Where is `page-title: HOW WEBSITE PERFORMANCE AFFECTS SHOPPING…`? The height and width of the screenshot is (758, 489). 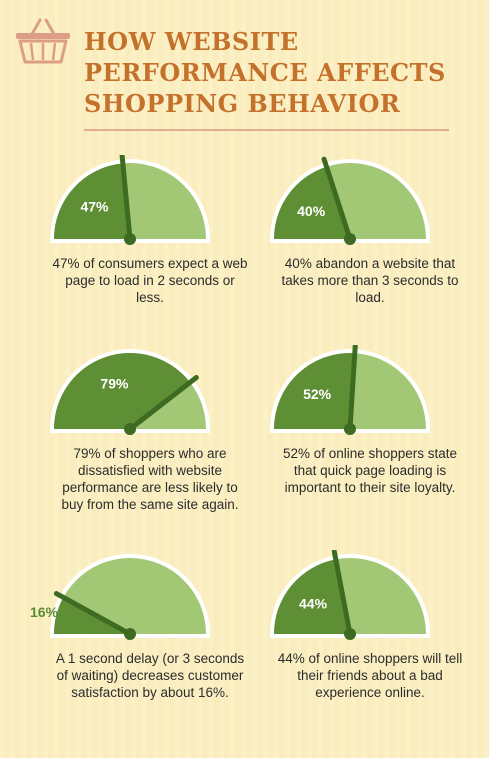 page-title: HOW WEBSITE PERFORMANCE AFFECTS SHOPPING… is located at coordinates (265, 72).